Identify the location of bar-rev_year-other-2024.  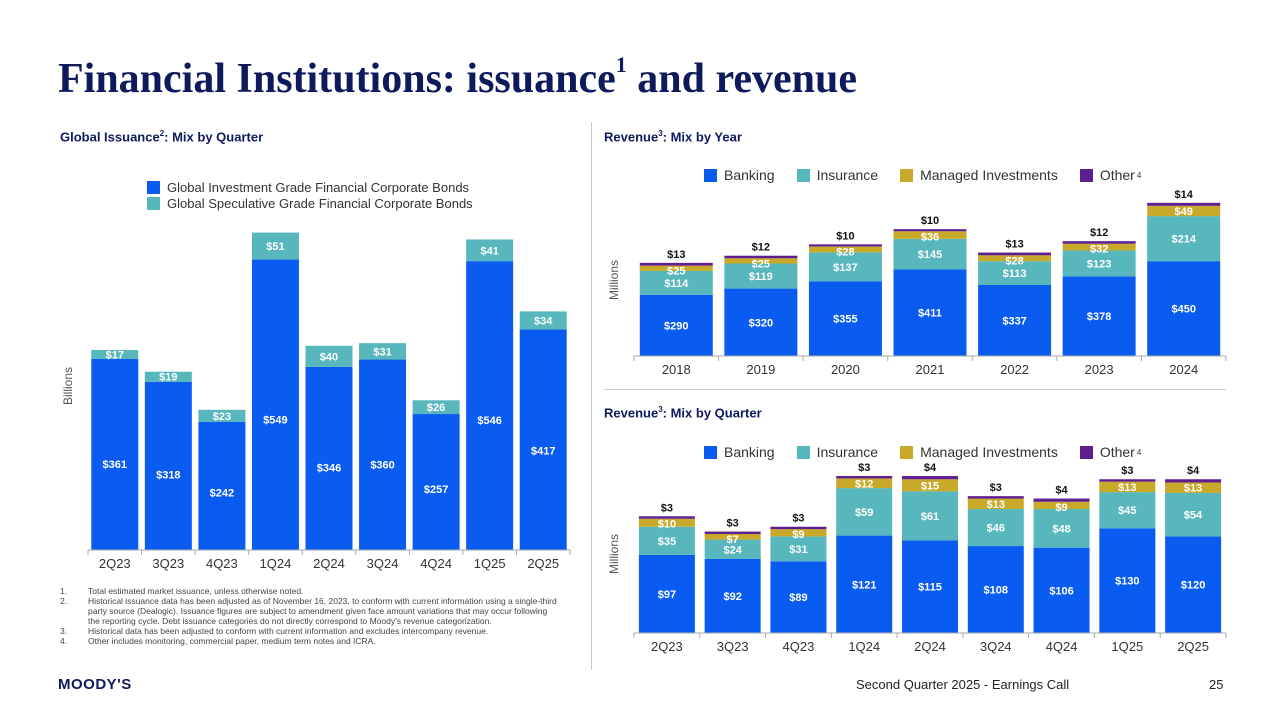
(1184, 204).